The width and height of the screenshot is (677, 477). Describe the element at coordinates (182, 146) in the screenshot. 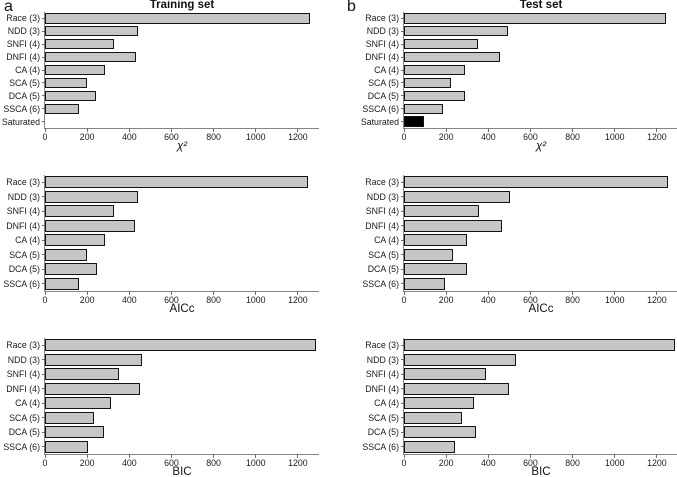

I see `x-axis-label: χ²` at that location.